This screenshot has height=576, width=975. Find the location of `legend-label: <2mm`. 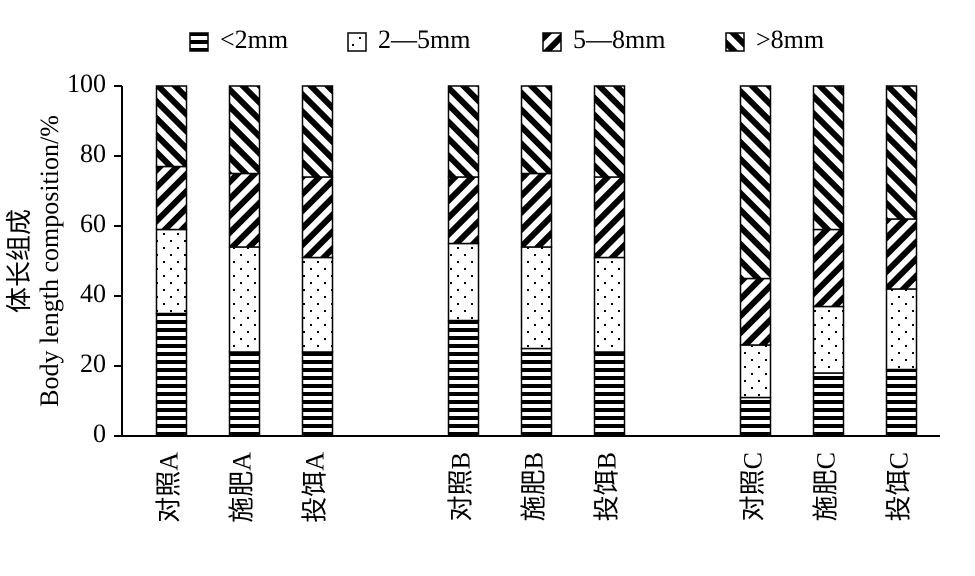

legend-label: <2mm is located at coordinates (254, 39).